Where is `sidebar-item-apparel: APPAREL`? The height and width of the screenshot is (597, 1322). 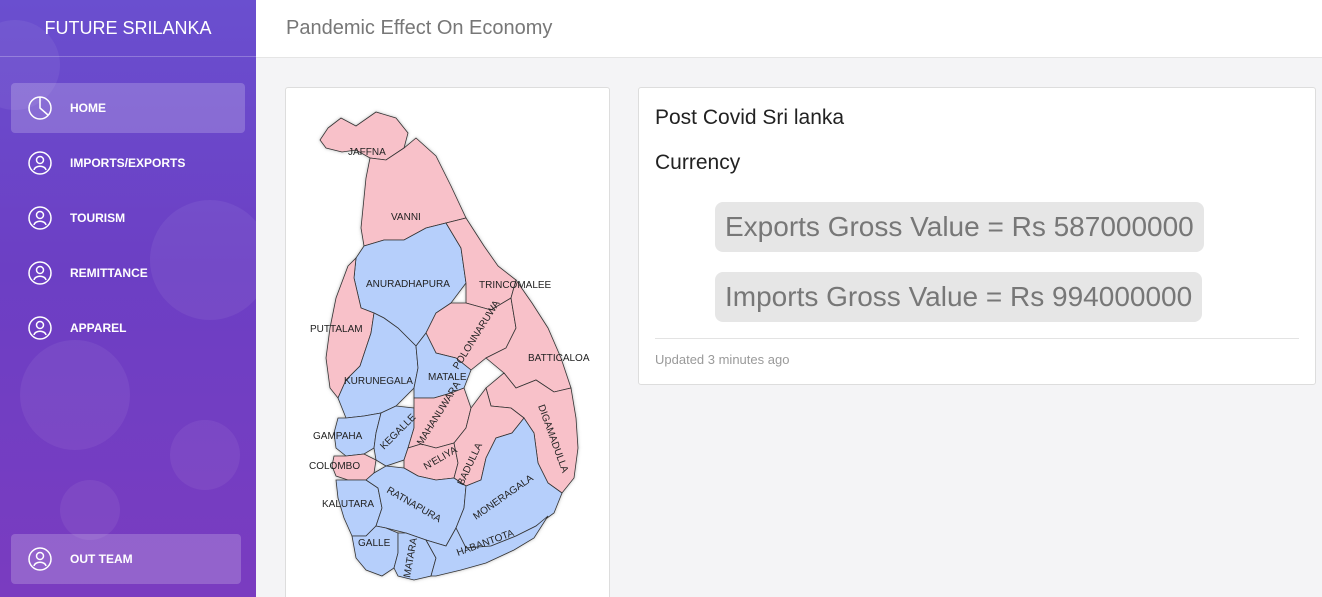
sidebar-item-apparel: APPAREL is located at coordinates (128, 328).